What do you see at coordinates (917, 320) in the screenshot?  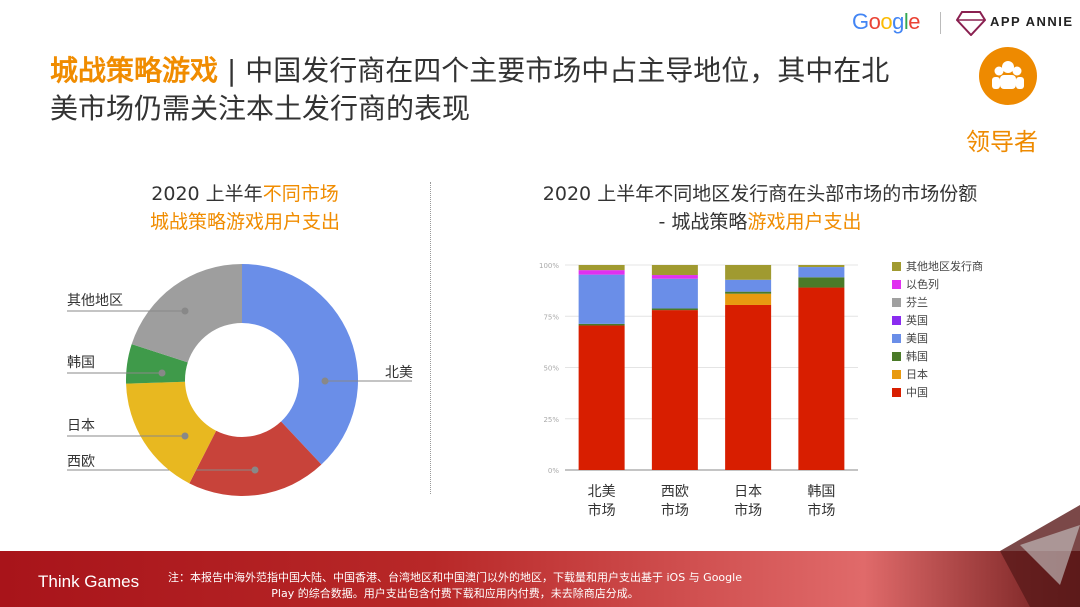 I see `legend-label: 英国` at bounding box center [917, 320].